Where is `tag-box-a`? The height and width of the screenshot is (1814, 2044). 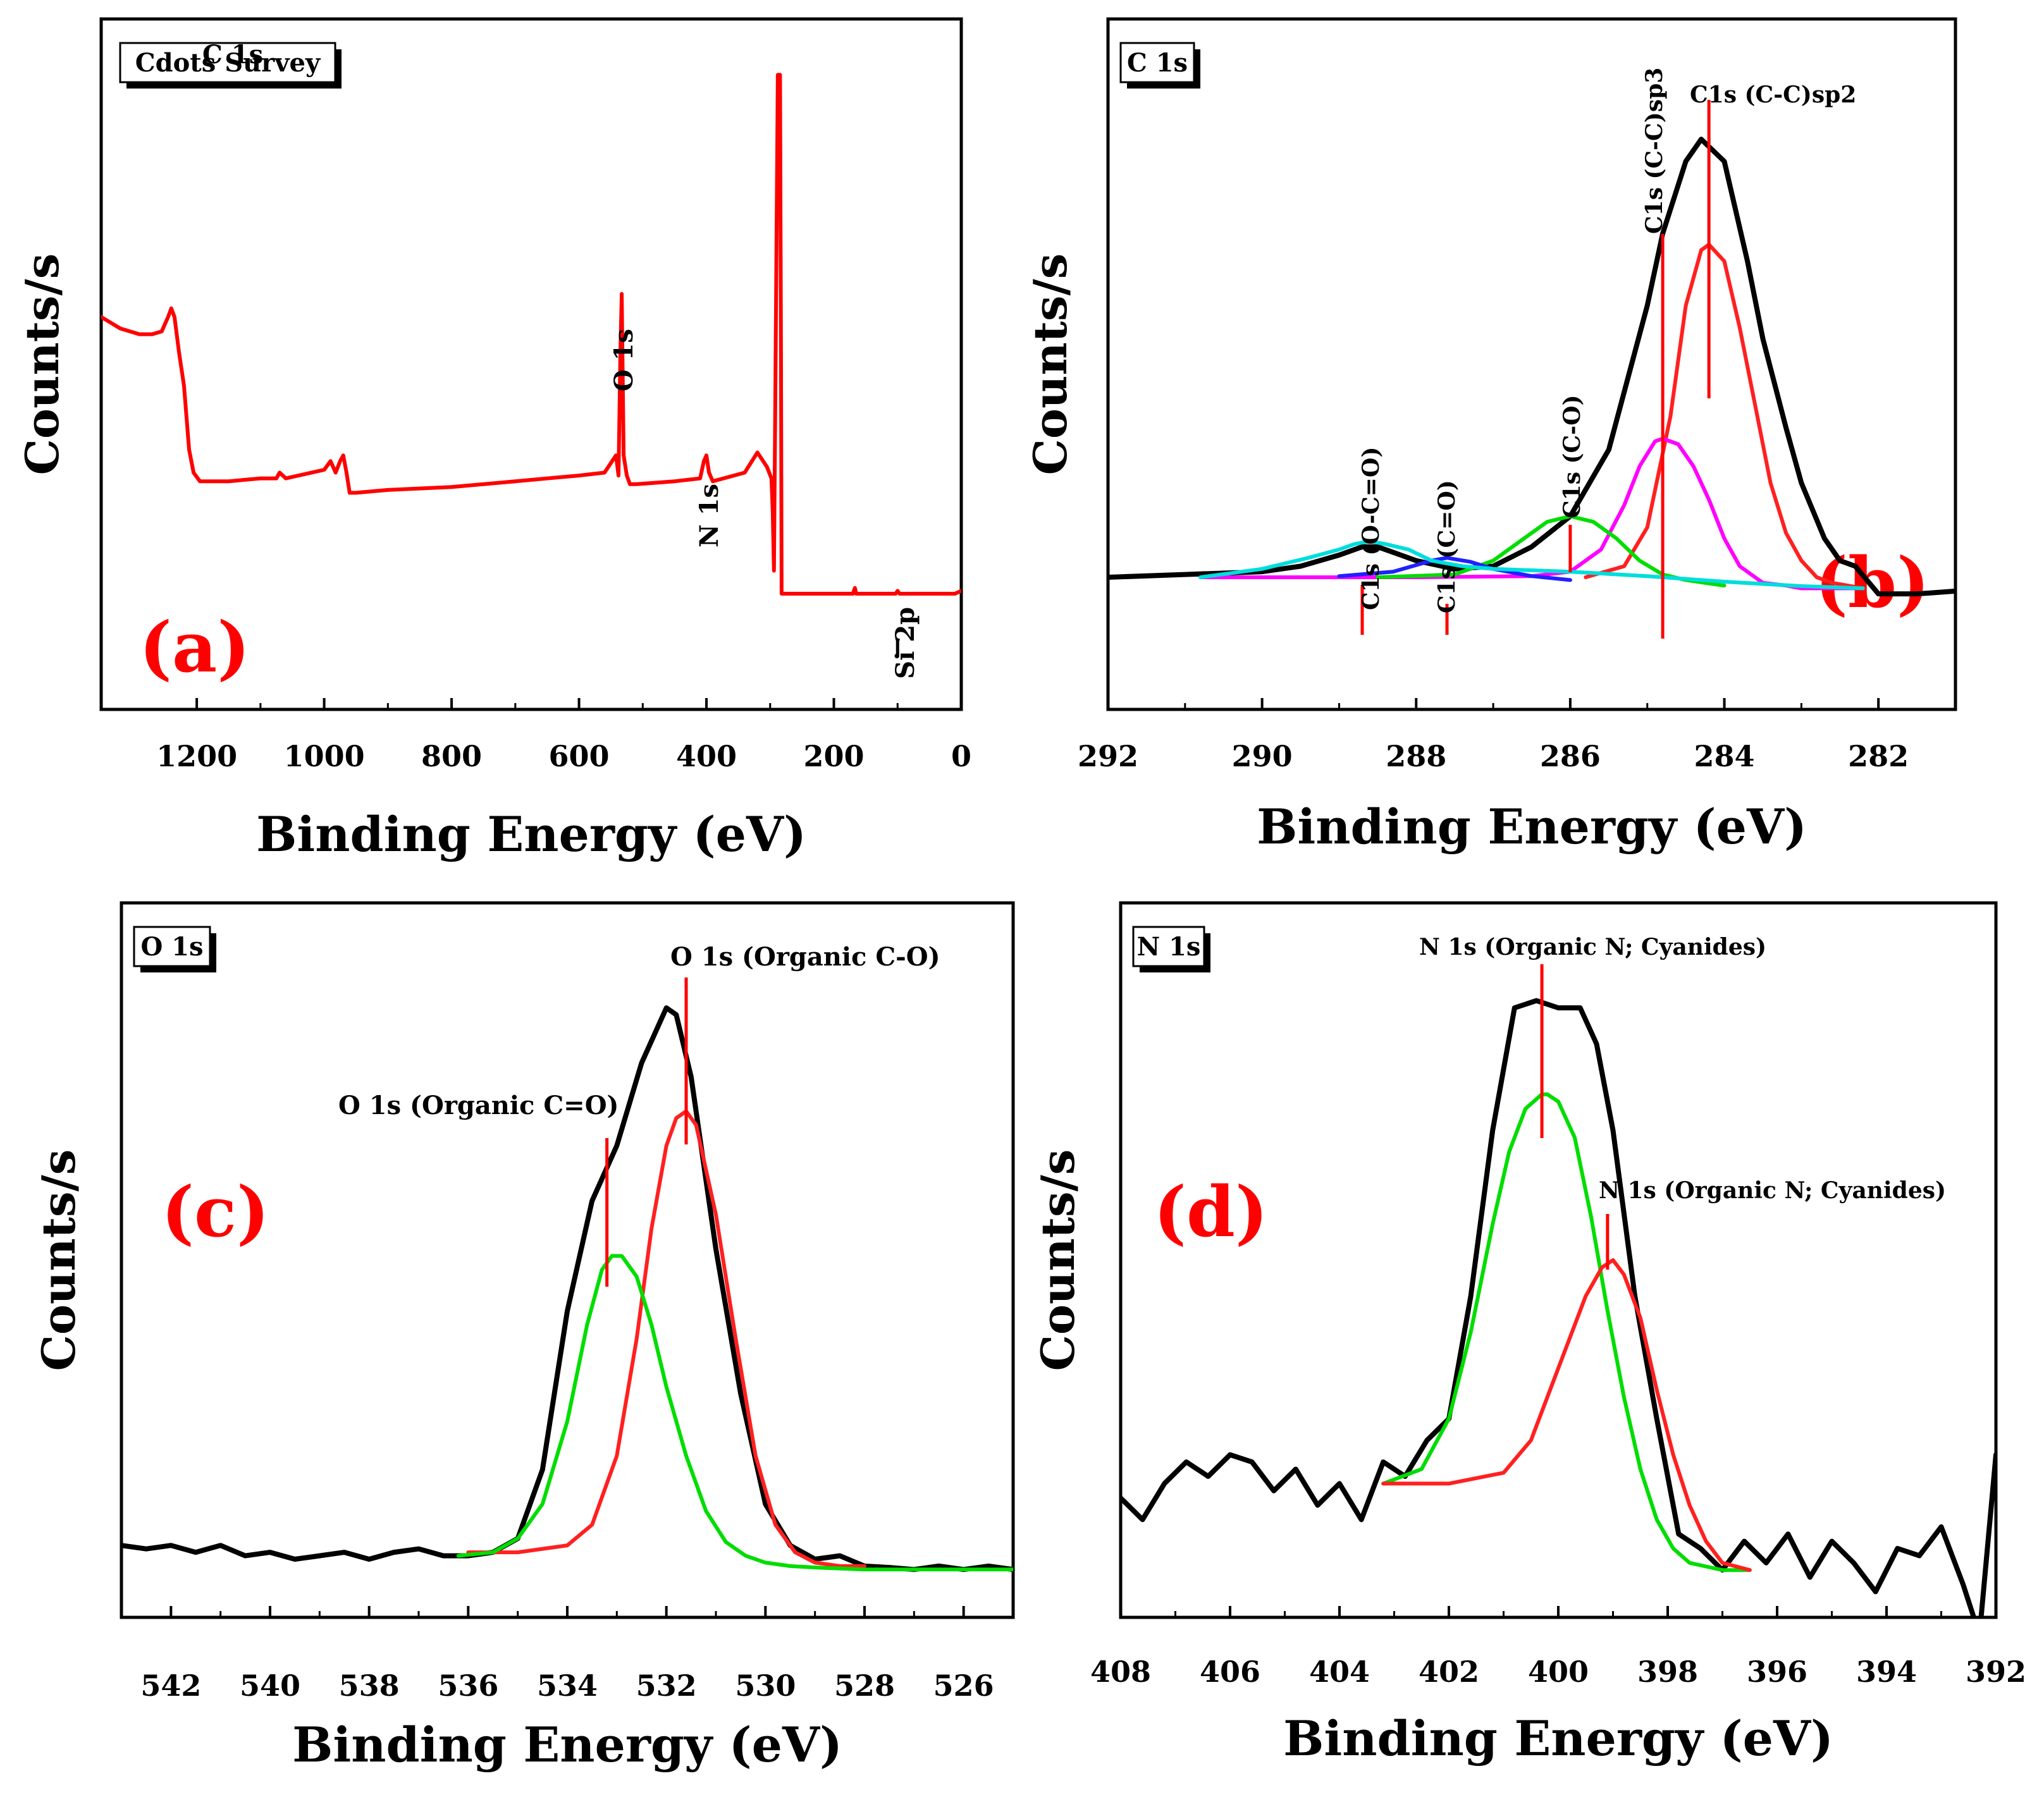 tag-box-a is located at coordinates (227, 62).